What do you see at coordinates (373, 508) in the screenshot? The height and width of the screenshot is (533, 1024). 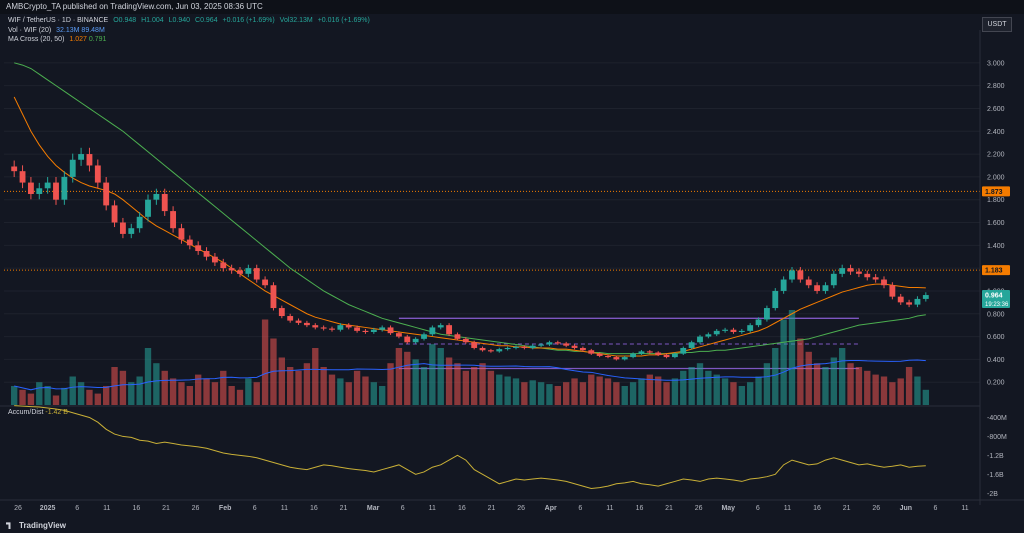 I see `x-tick-label: Mar` at bounding box center [373, 508].